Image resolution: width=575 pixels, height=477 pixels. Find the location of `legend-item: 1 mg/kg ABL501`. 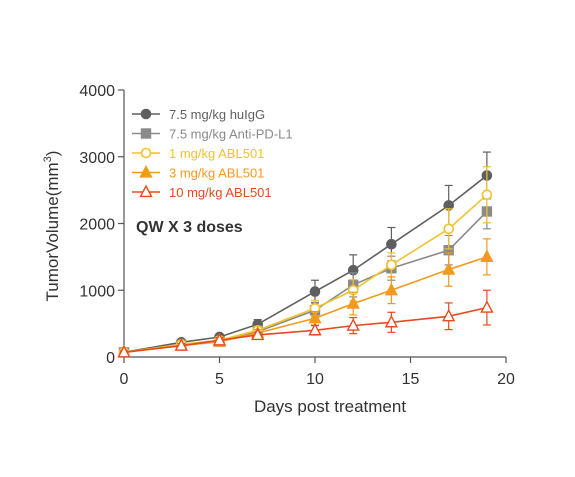

legend-item: 1 mg/kg ABL501 is located at coordinates (198, 153).